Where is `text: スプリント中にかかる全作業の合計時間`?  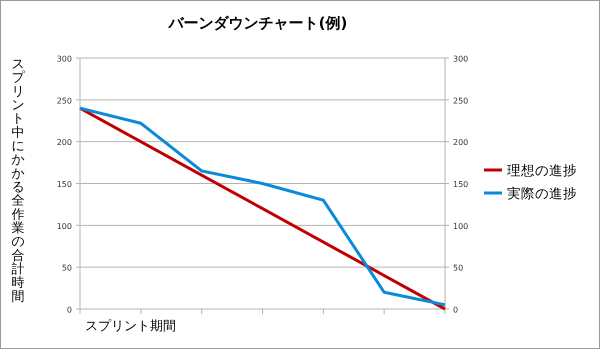 text: スプリント中にかかる全作業の合計時間 is located at coordinates (18, 180).